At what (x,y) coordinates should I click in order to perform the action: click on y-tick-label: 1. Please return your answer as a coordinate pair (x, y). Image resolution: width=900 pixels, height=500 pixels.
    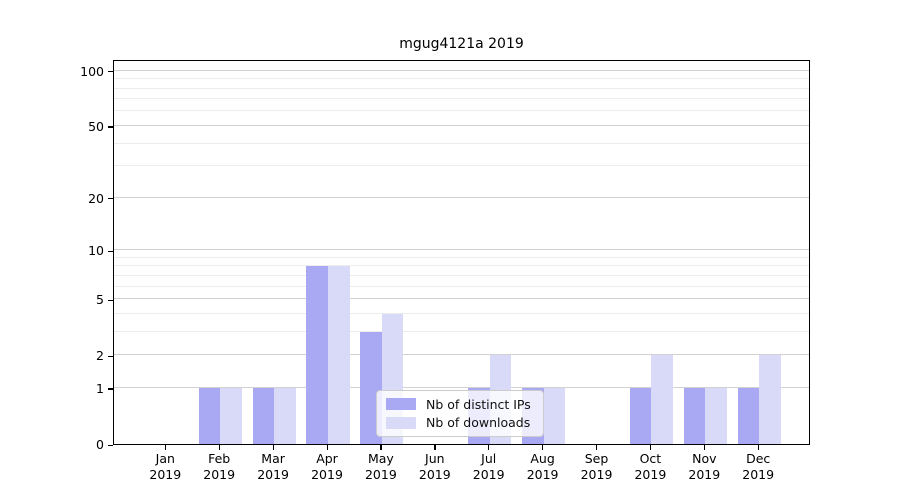
    Looking at the image, I should click on (100, 388).